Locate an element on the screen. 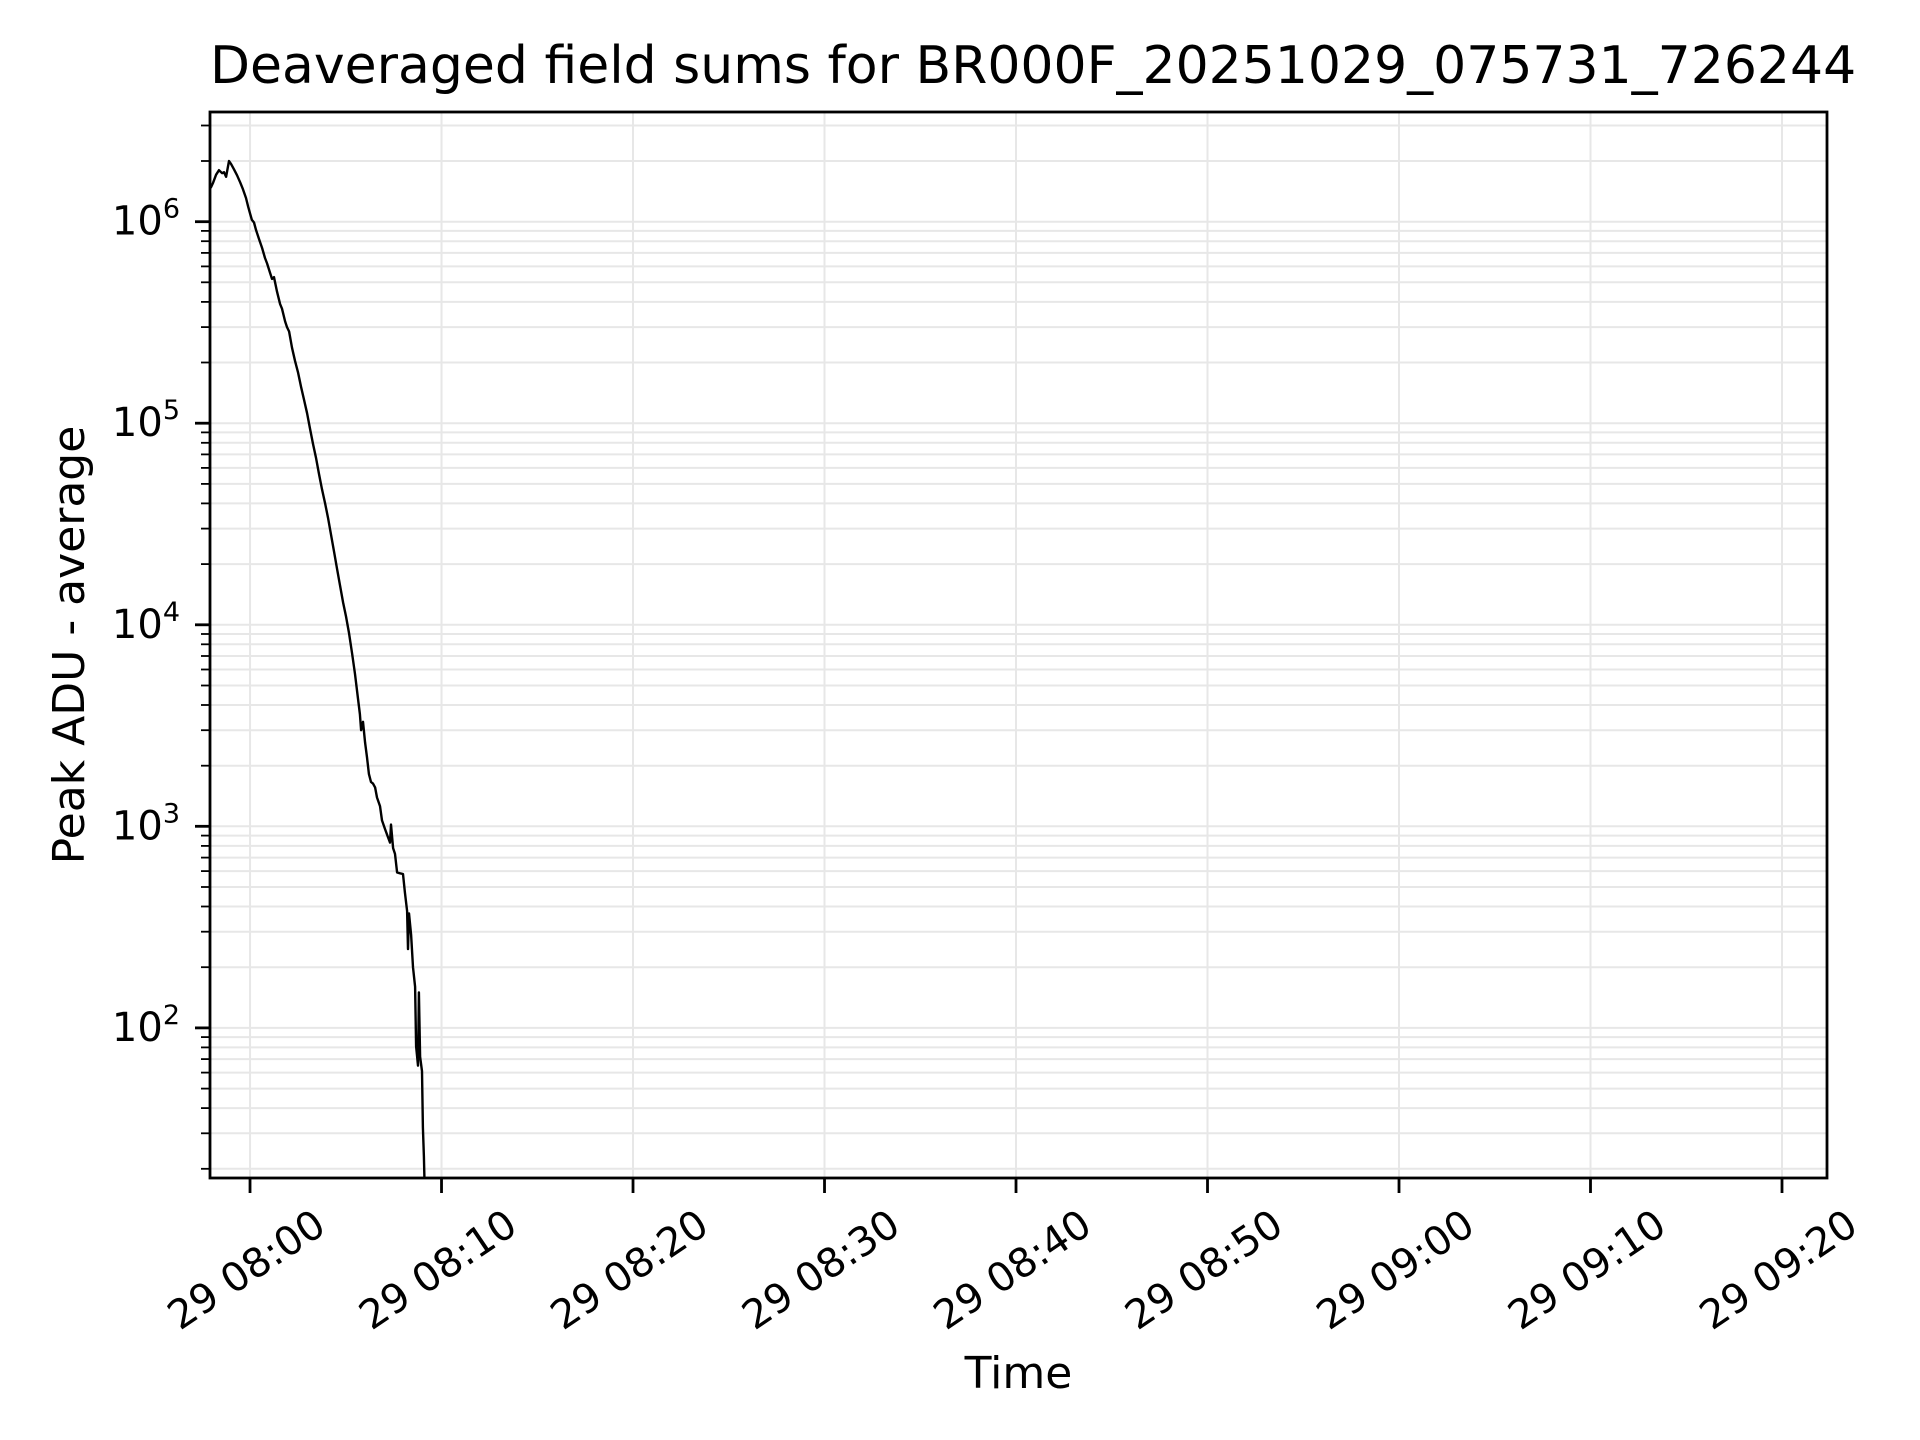 Image resolution: width=1920 pixels, height=1440 pixels. x-tick-label: 29 08:50 is located at coordinates (1204, 1270).